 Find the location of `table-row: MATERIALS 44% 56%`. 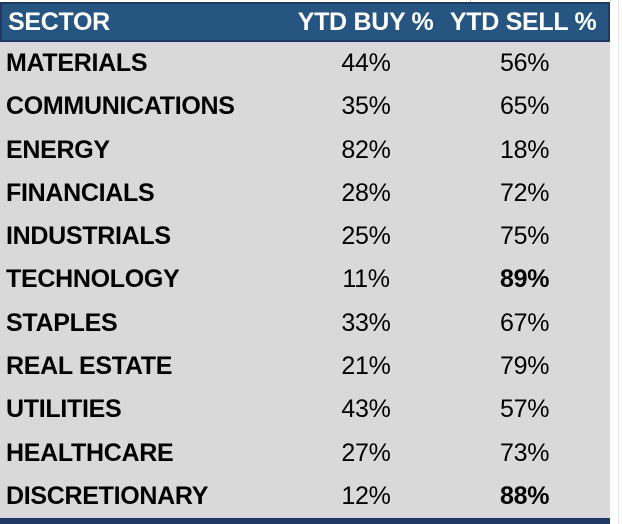

table-row: MATERIALS 44% 56% is located at coordinates (305, 64).